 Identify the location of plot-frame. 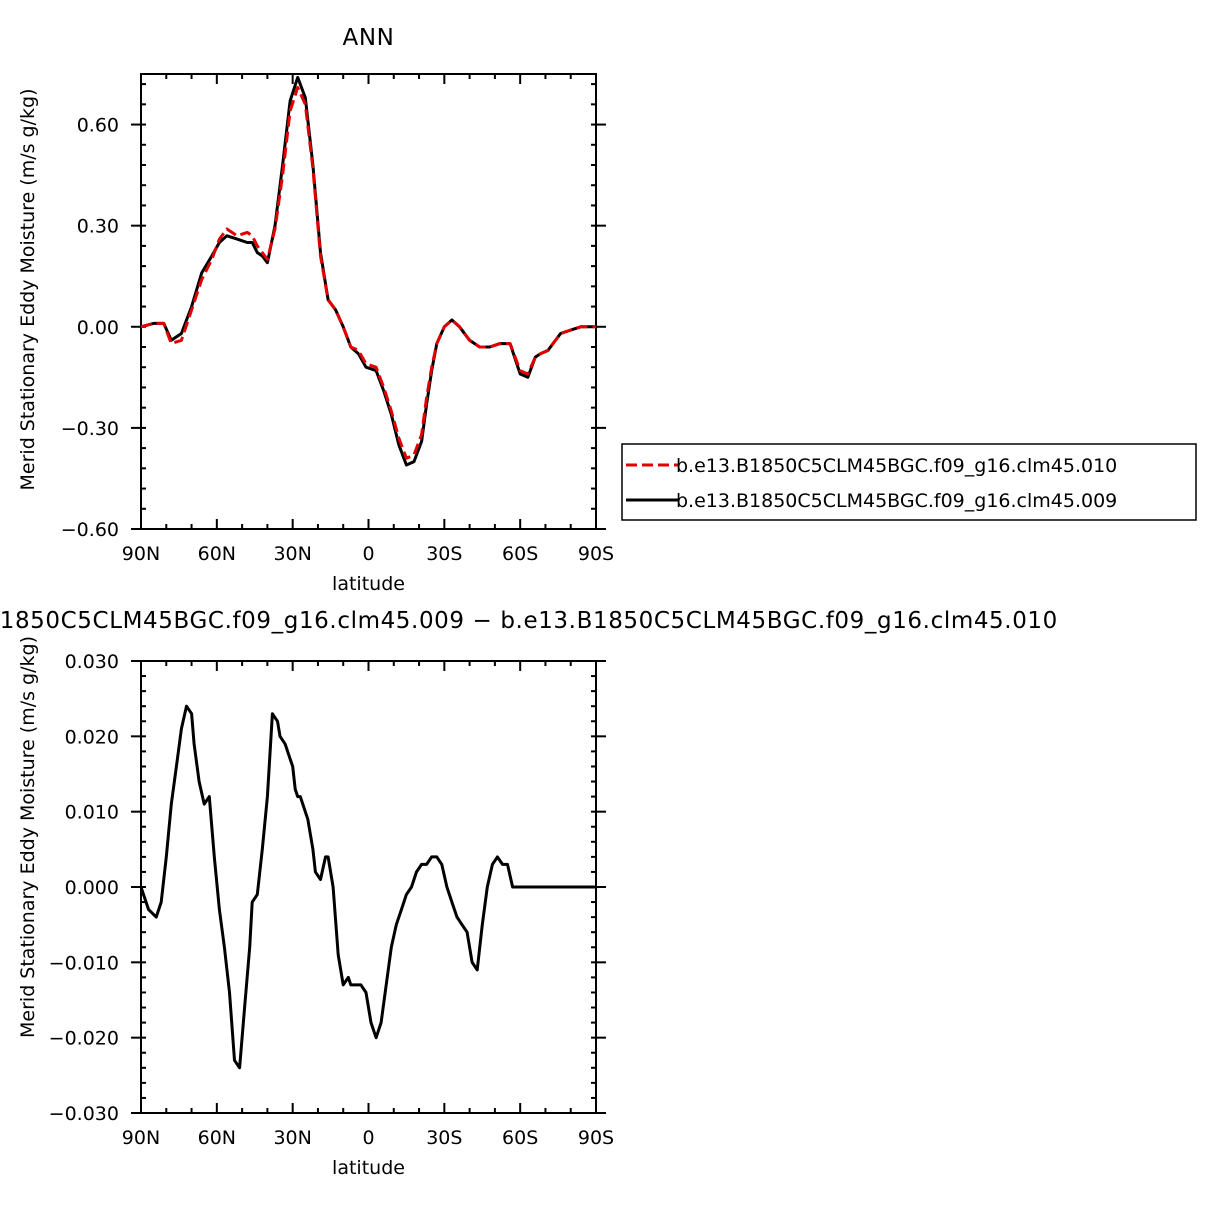
(368, 301).